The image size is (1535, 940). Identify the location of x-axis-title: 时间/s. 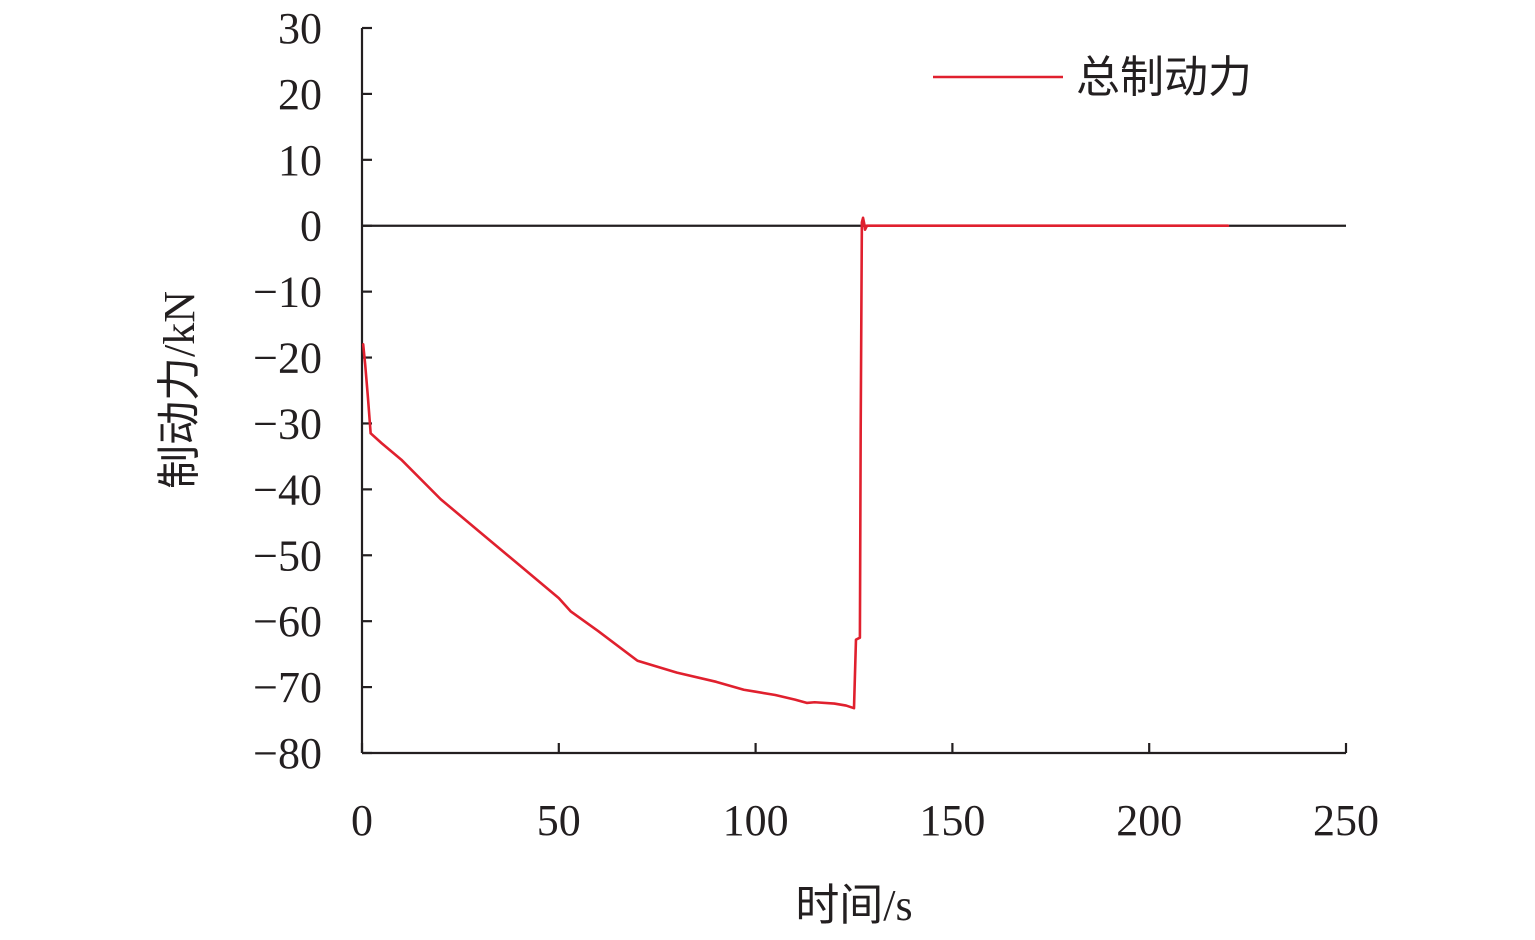
(853, 905).